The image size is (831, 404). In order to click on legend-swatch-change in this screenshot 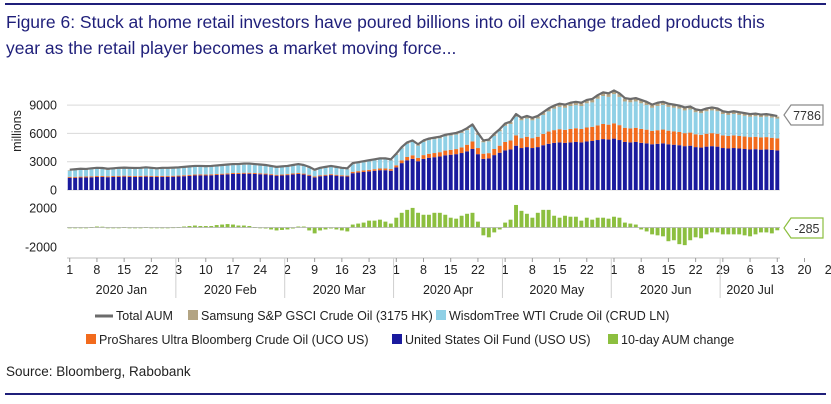, I will do `click(613, 339)`.